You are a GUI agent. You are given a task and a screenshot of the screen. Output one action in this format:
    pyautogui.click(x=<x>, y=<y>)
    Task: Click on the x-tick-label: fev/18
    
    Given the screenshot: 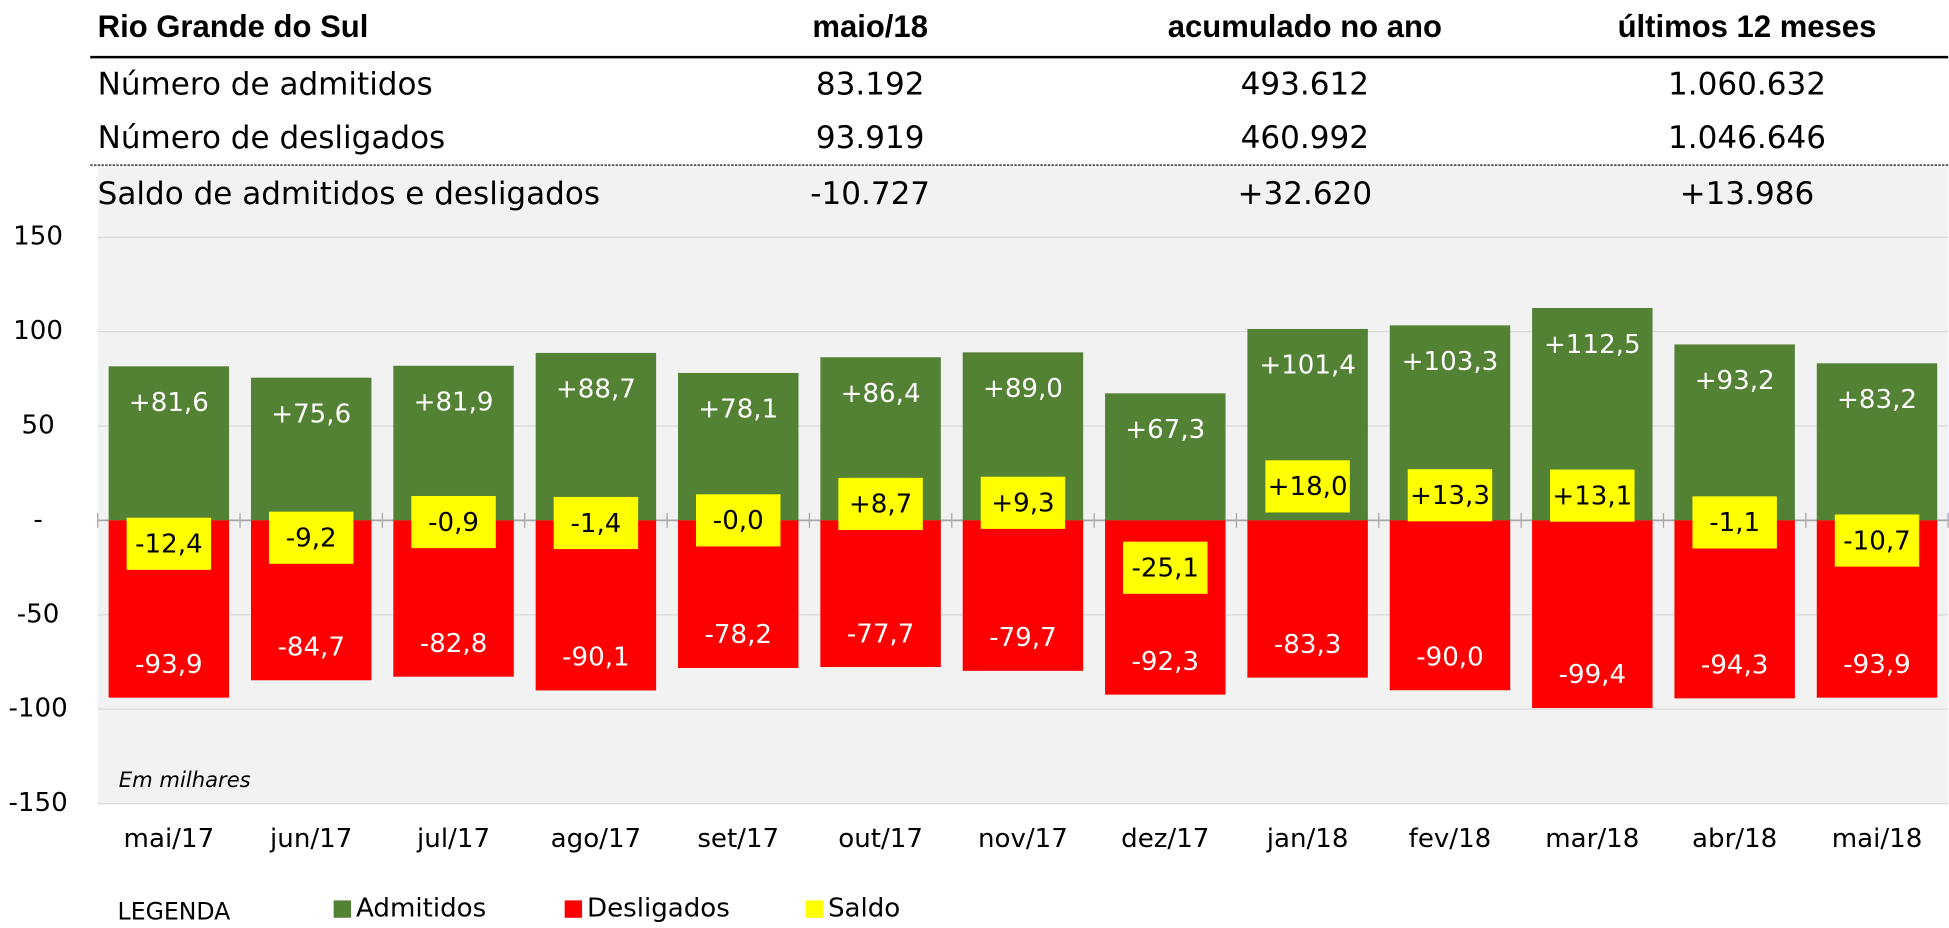 What is the action you would take?
    pyautogui.click(x=1450, y=839)
    